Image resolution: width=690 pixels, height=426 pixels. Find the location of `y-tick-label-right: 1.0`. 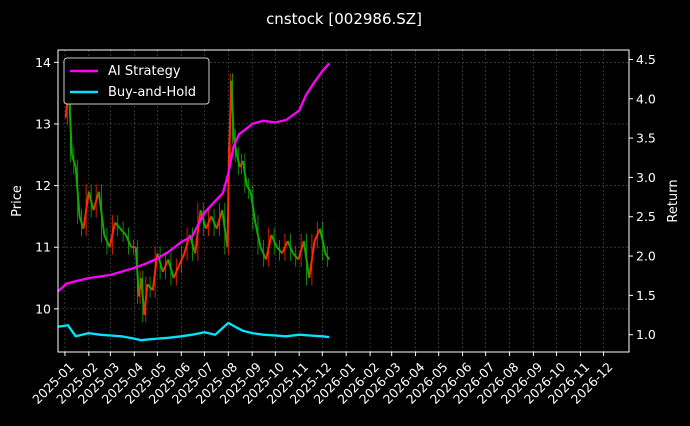

y-tick-label-right: 1.0 is located at coordinates (646, 334).